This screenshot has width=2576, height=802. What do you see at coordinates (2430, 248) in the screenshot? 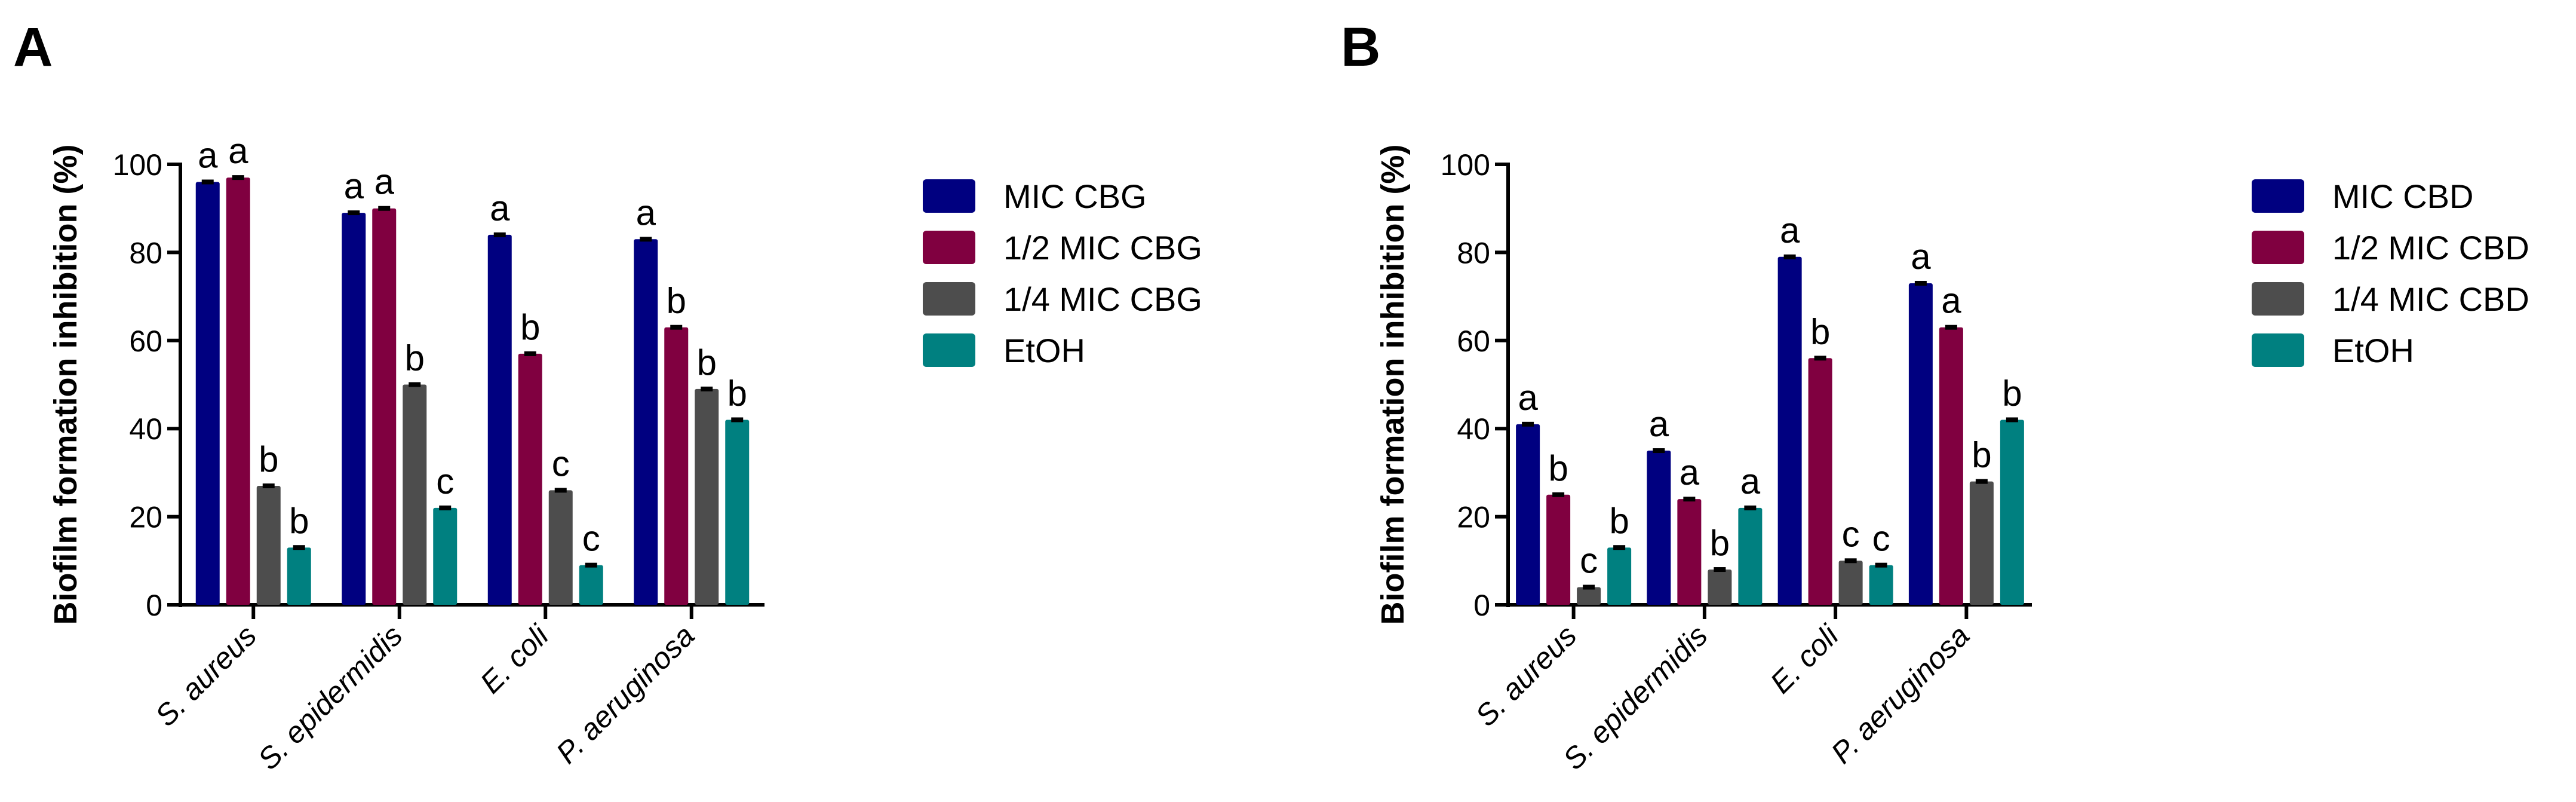
I see `legend-label: 1/2 MIC CBD` at bounding box center [2430, 248].